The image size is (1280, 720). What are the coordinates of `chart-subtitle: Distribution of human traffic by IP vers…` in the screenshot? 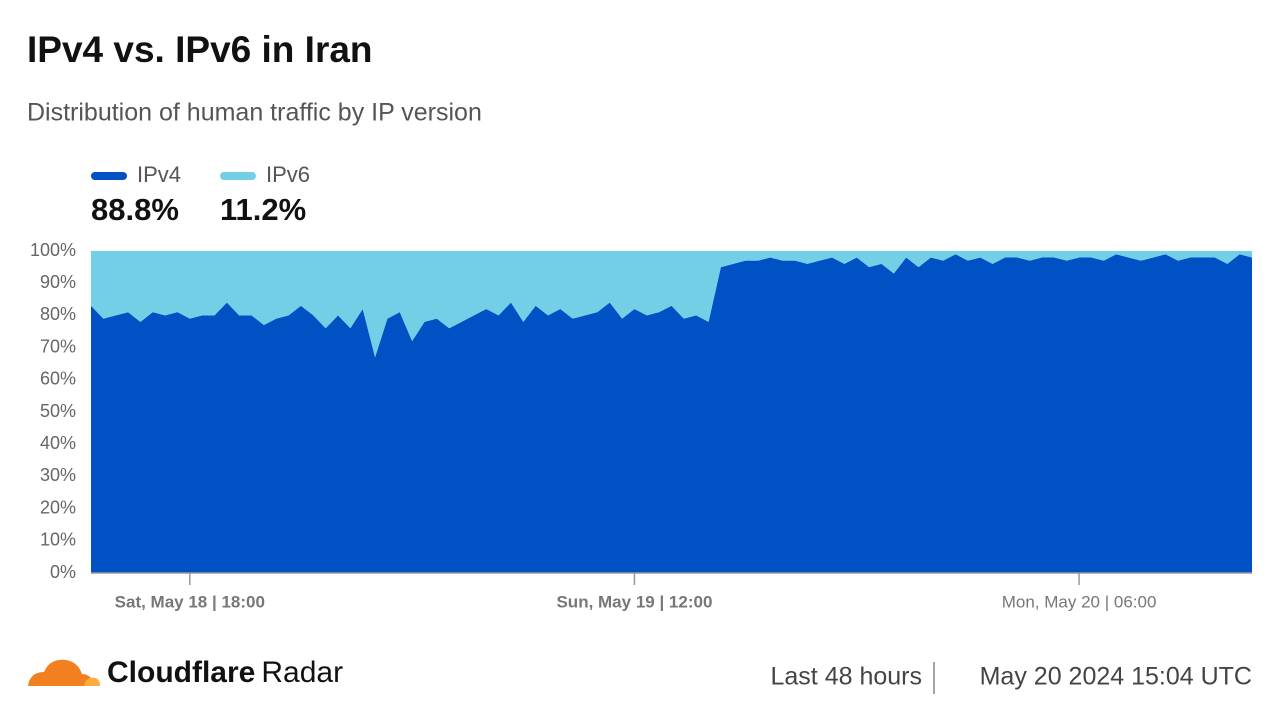 It's located at (254, 113).